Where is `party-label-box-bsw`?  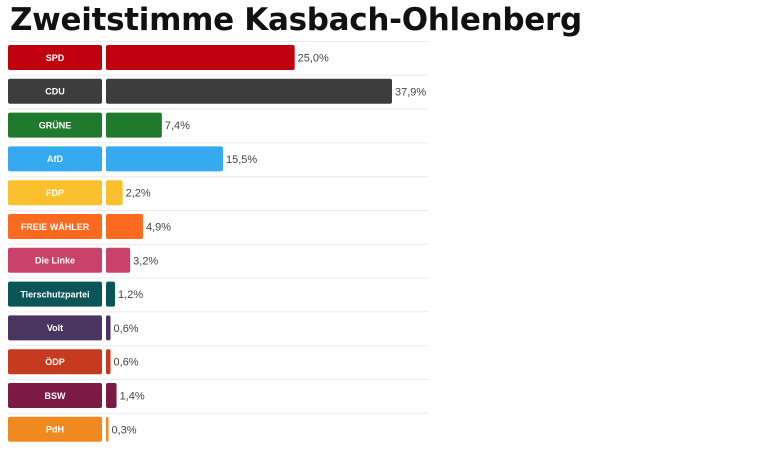 party-label-box-bsw is located at coordinates (55, 395).